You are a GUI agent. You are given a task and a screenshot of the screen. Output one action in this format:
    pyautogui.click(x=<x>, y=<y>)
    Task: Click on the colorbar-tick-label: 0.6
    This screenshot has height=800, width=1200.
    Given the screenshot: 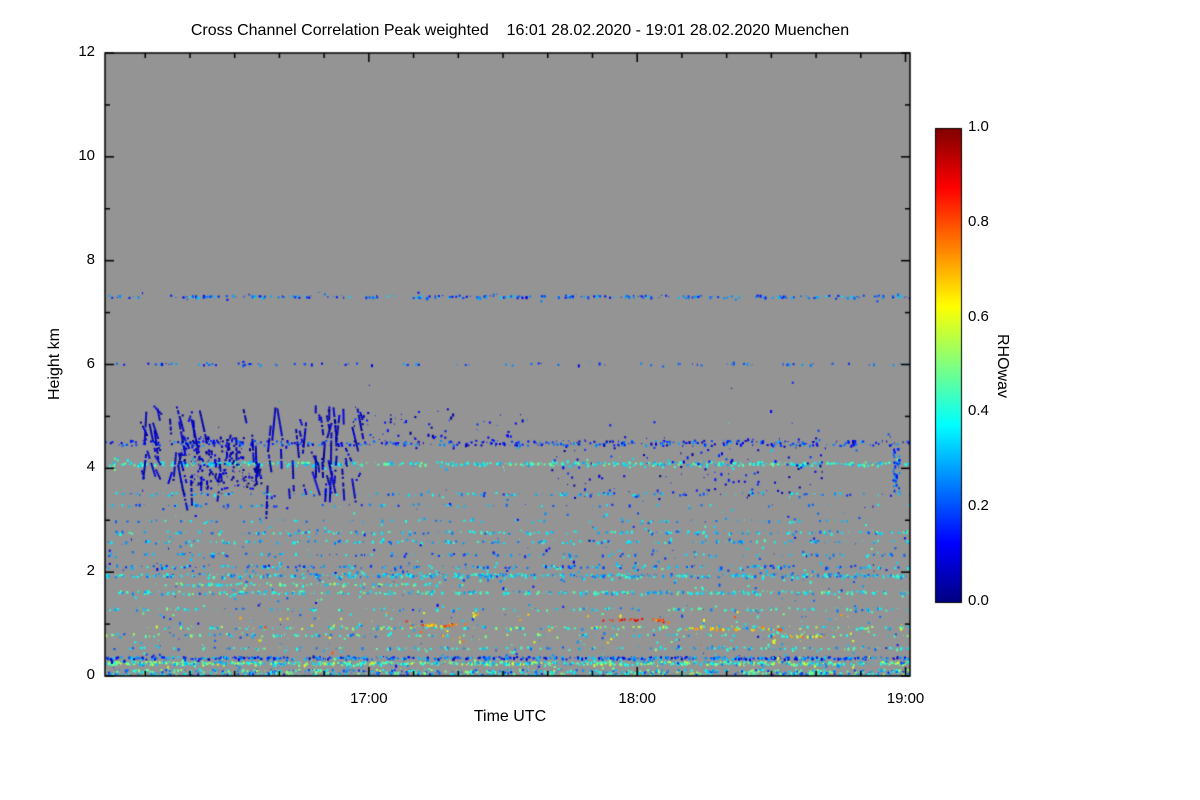 What is the action you would take?
    pyautogui.click(x=978, y=316)
    